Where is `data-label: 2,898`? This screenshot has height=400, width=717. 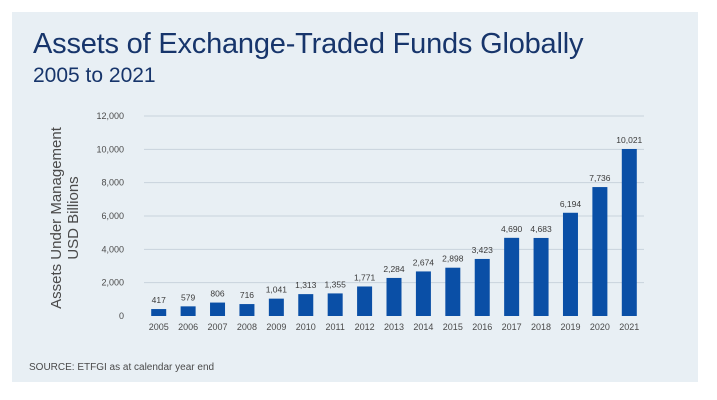 data-label: 2,898 is located at coordinates (453, 259).